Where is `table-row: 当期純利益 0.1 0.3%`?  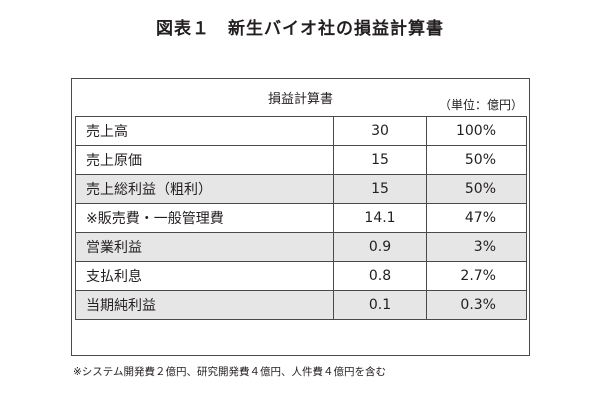
table-row: 当期純利益 0.1 0.3% is located at coordinates (301, 305).